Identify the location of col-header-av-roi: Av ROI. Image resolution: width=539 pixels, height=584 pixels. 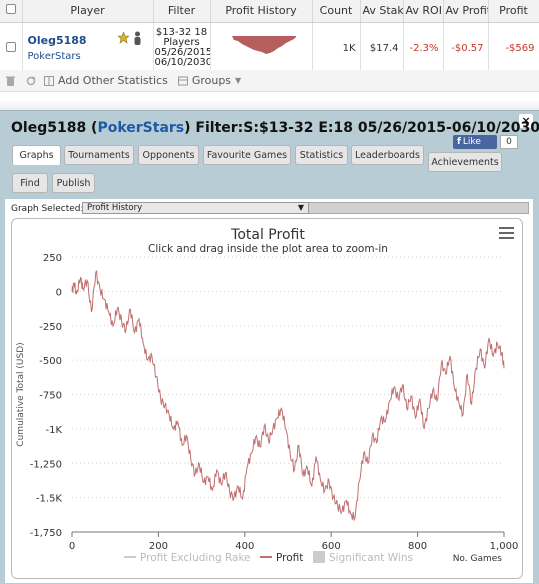
(423, 11).